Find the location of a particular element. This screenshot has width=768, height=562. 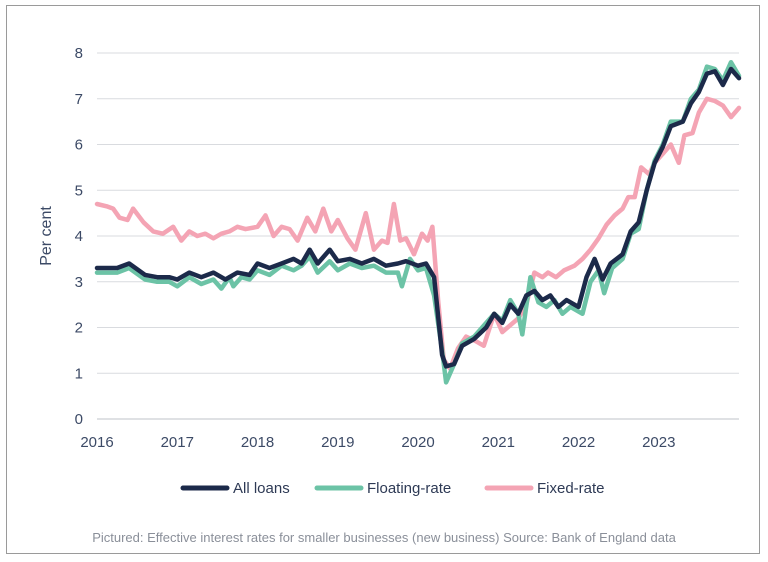

x-tick-label: 2022 is located at coordinates (578, 442).